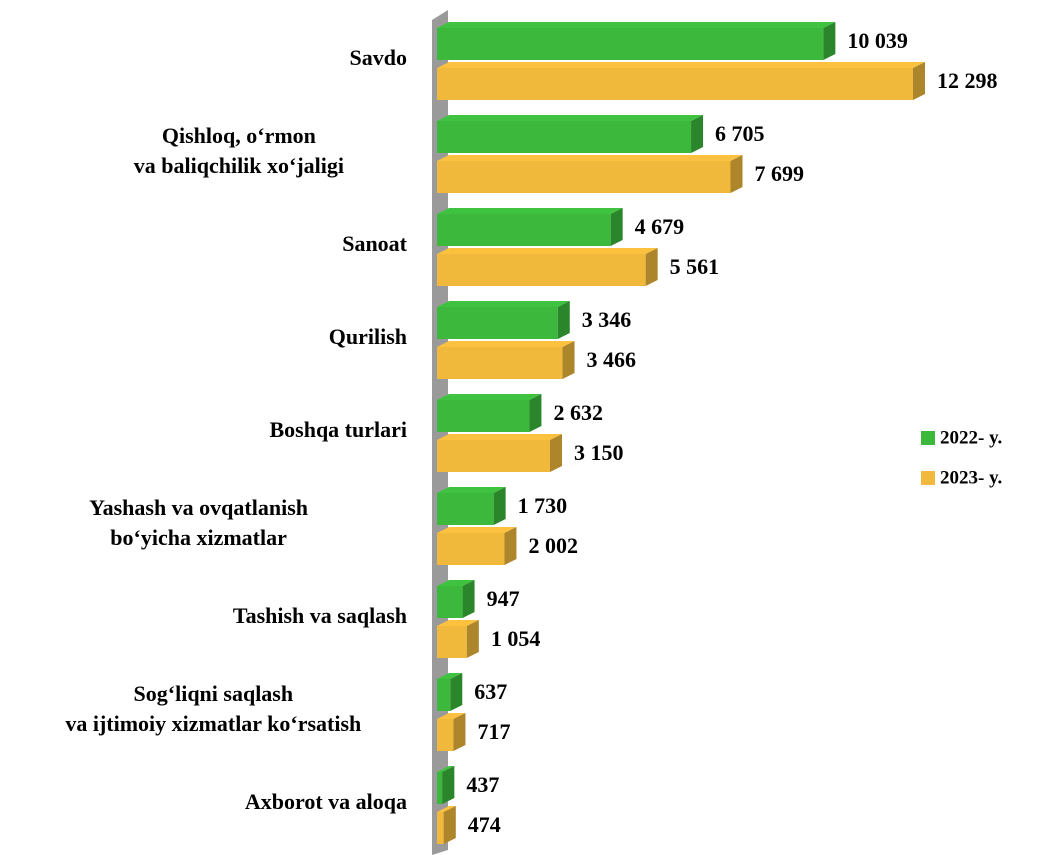  What do you see at coordinates (967, 80) in the screenshot?
I see `value-label: 12 298` at bounding box center [967, 80].